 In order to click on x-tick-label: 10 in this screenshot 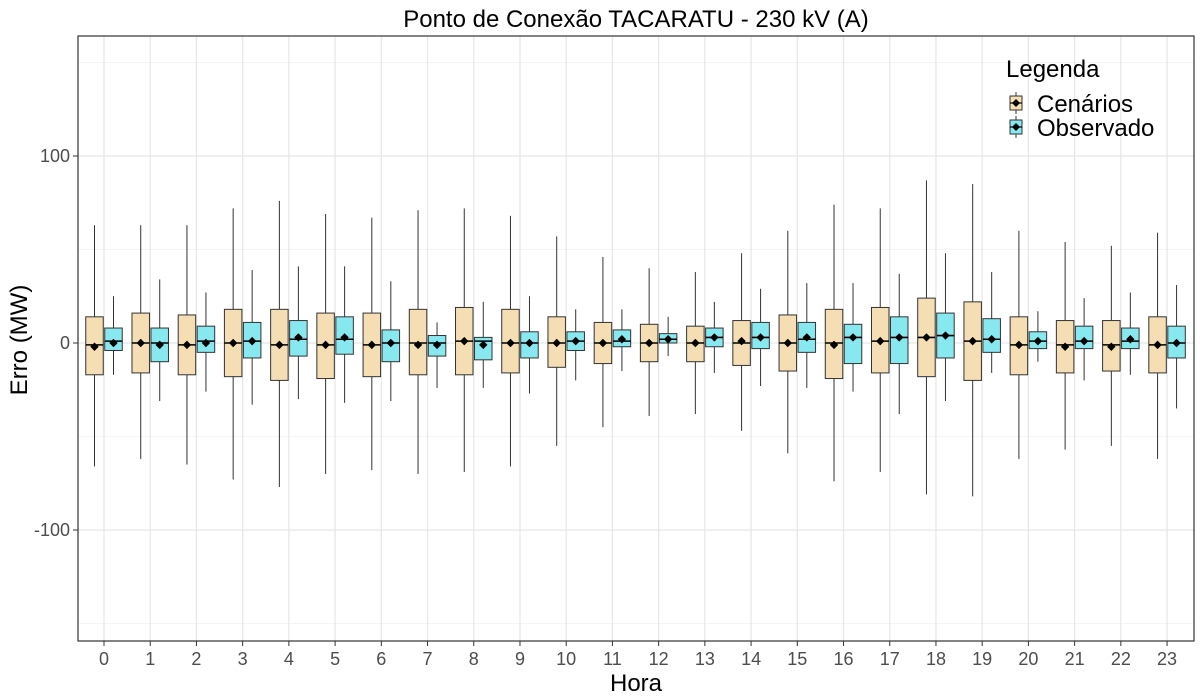, I will do `click(566, 659)`.